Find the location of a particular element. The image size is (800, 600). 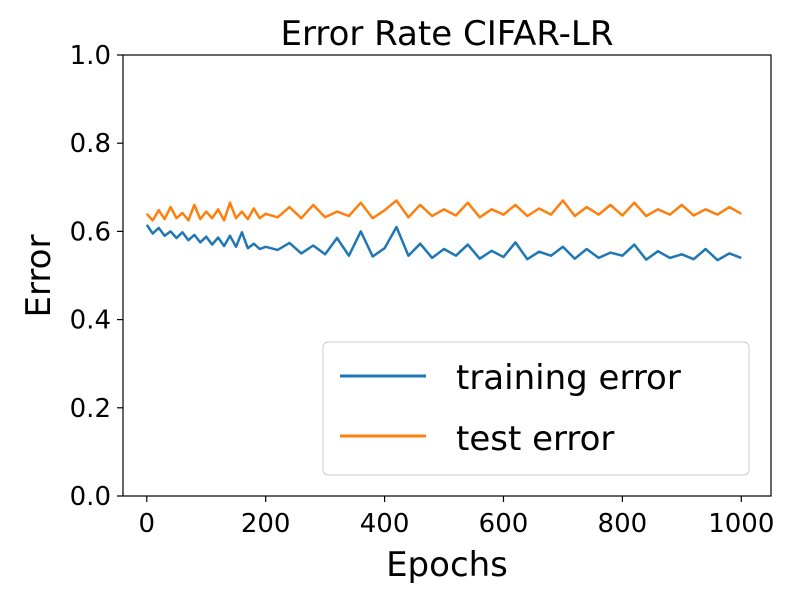

series-line-training-error is located at coordinates (443, 243).